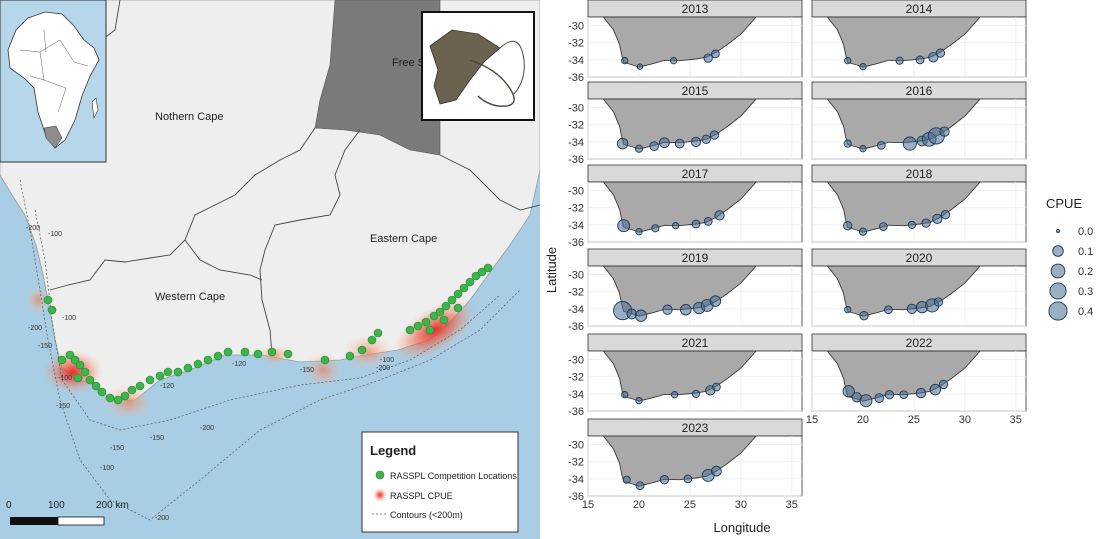 The width and height of the screenshot is (1106, 539). What do you see at coordinates (189, 117) in the screenshot?
I see `label-northern-cape: Nothern Cape` at bounding box center [189, 117].